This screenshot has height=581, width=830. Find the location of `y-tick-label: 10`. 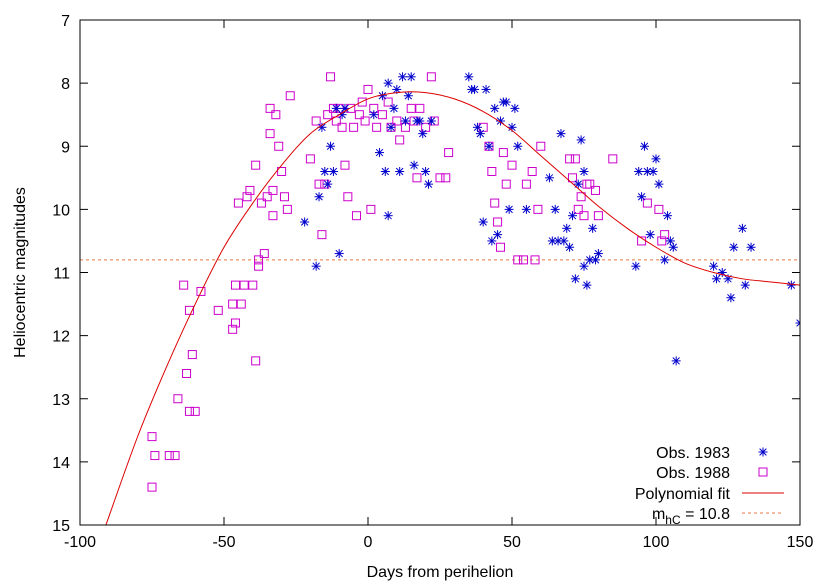

y-tick-label: 10 is located at coordinates (61, 210).